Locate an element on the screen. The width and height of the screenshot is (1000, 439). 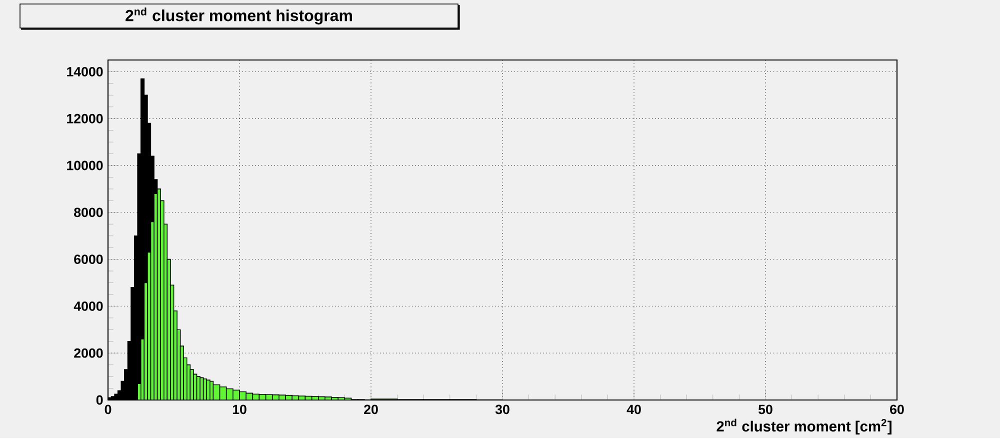
y-tick-label: 0 is located at coordinates (99, 400).